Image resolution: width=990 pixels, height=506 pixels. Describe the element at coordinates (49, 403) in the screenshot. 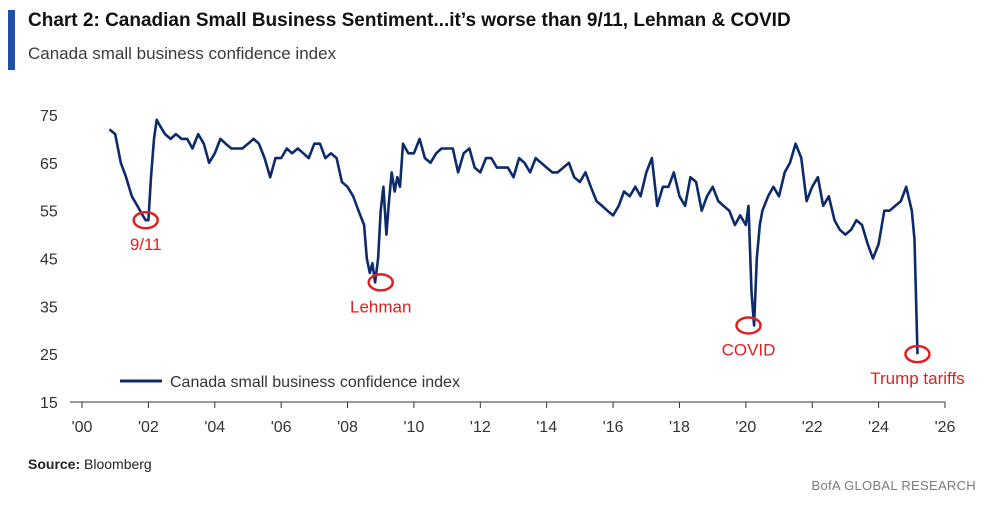

I see `y-tick-label: 15` at that location.